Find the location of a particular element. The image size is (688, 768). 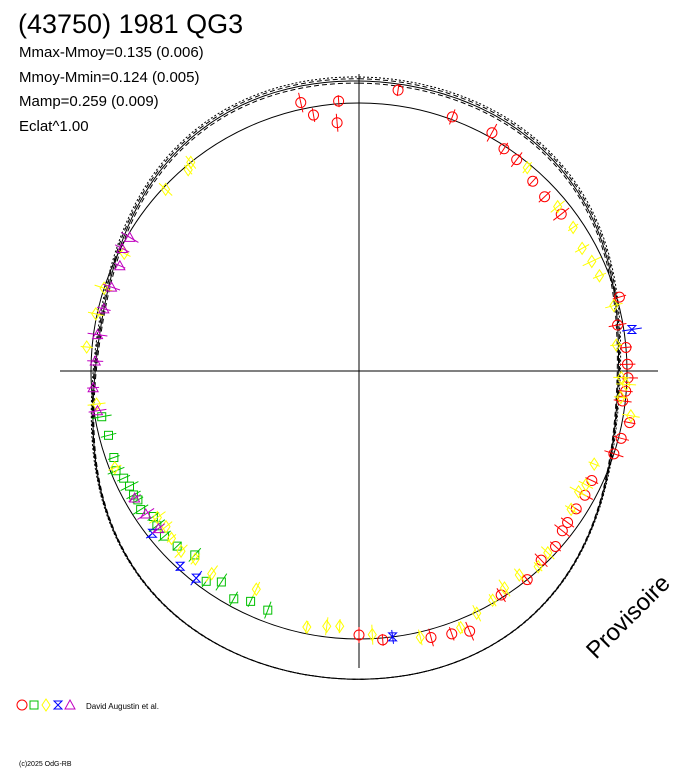

legend-marker-square is located at coordinates (34, 705).